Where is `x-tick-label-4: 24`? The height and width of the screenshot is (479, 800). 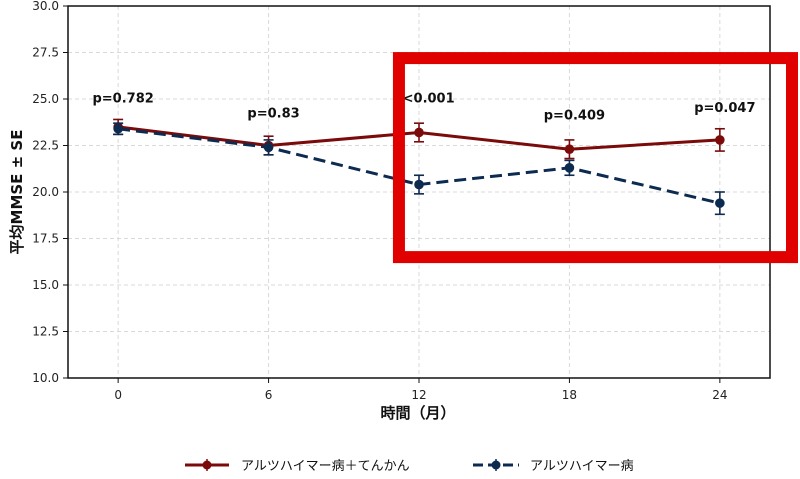 x-tick-label-4: 24 is located at coordinates (719, 395).